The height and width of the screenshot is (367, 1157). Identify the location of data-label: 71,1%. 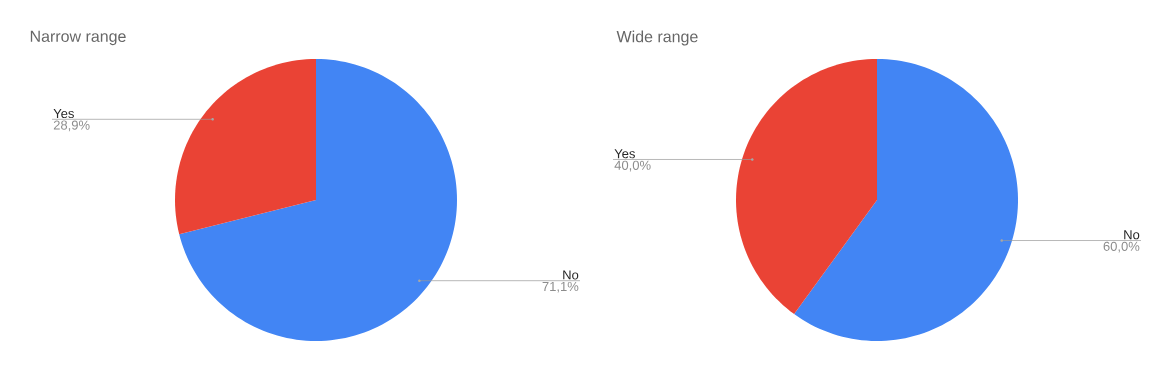
(560, 287).